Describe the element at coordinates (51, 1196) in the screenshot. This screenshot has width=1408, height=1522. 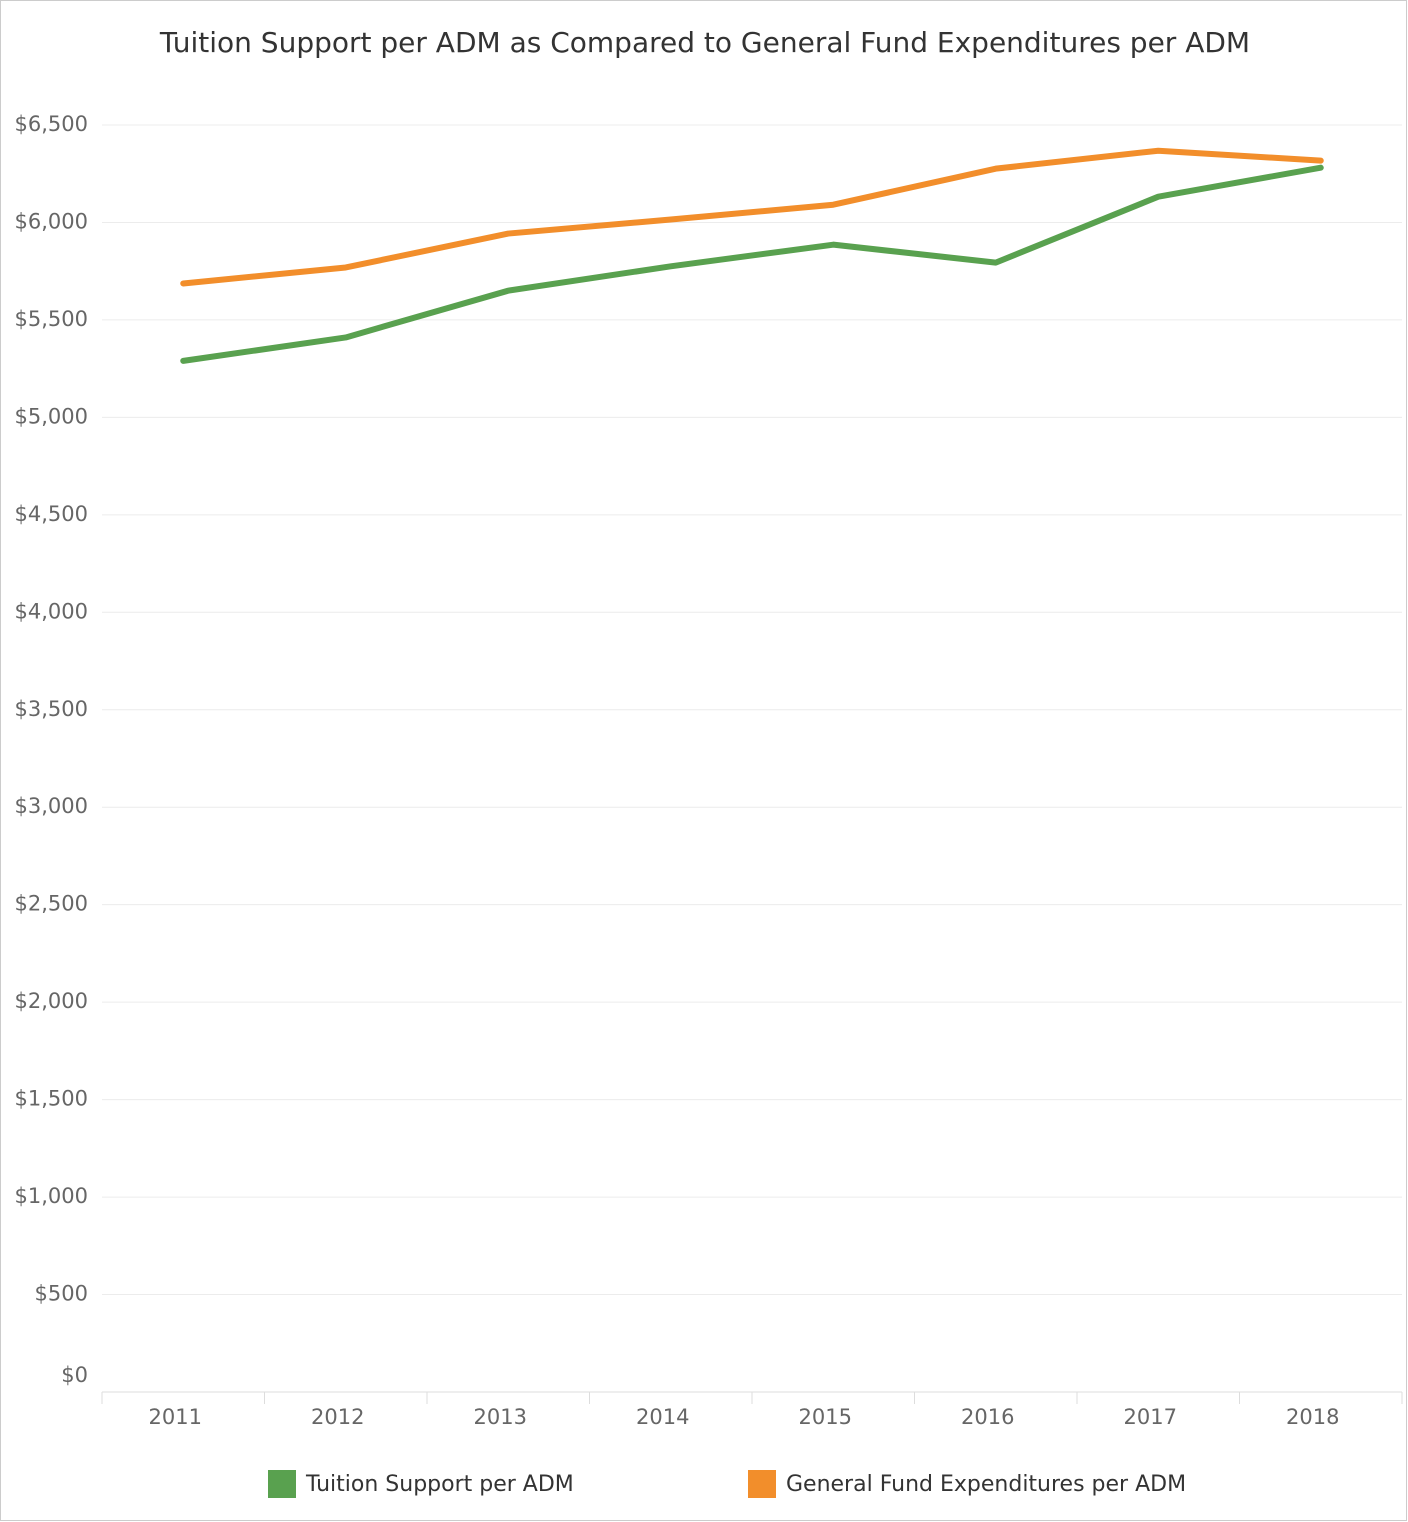
I see `y-tick-label: $1,000` at that location.